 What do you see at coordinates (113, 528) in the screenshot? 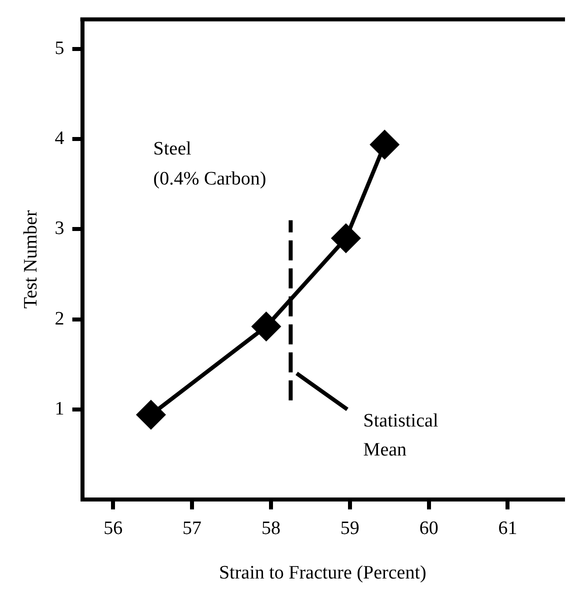
I see `x-tick-label: 56` at bounding box center [113, 528].